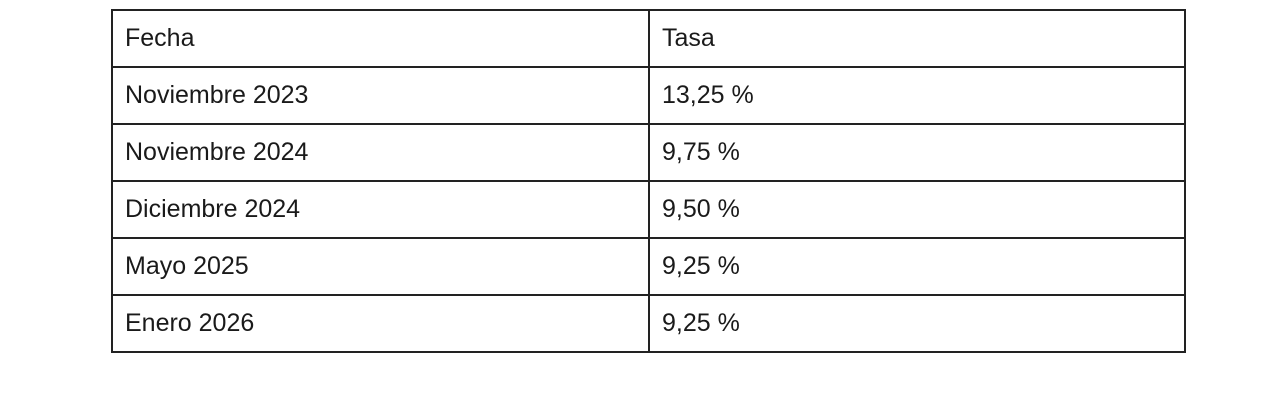  Describe the element at coordinates (917, 152) in the screenshot. I see `cell-tasa: 9,75 %` at that location.